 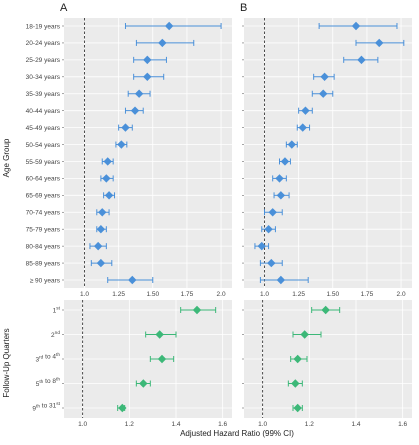 What do you see at coordinates (43, 60) in the screenshot?
I see `y-tick-label: 25-29 years` at bounding box center [43, 60].